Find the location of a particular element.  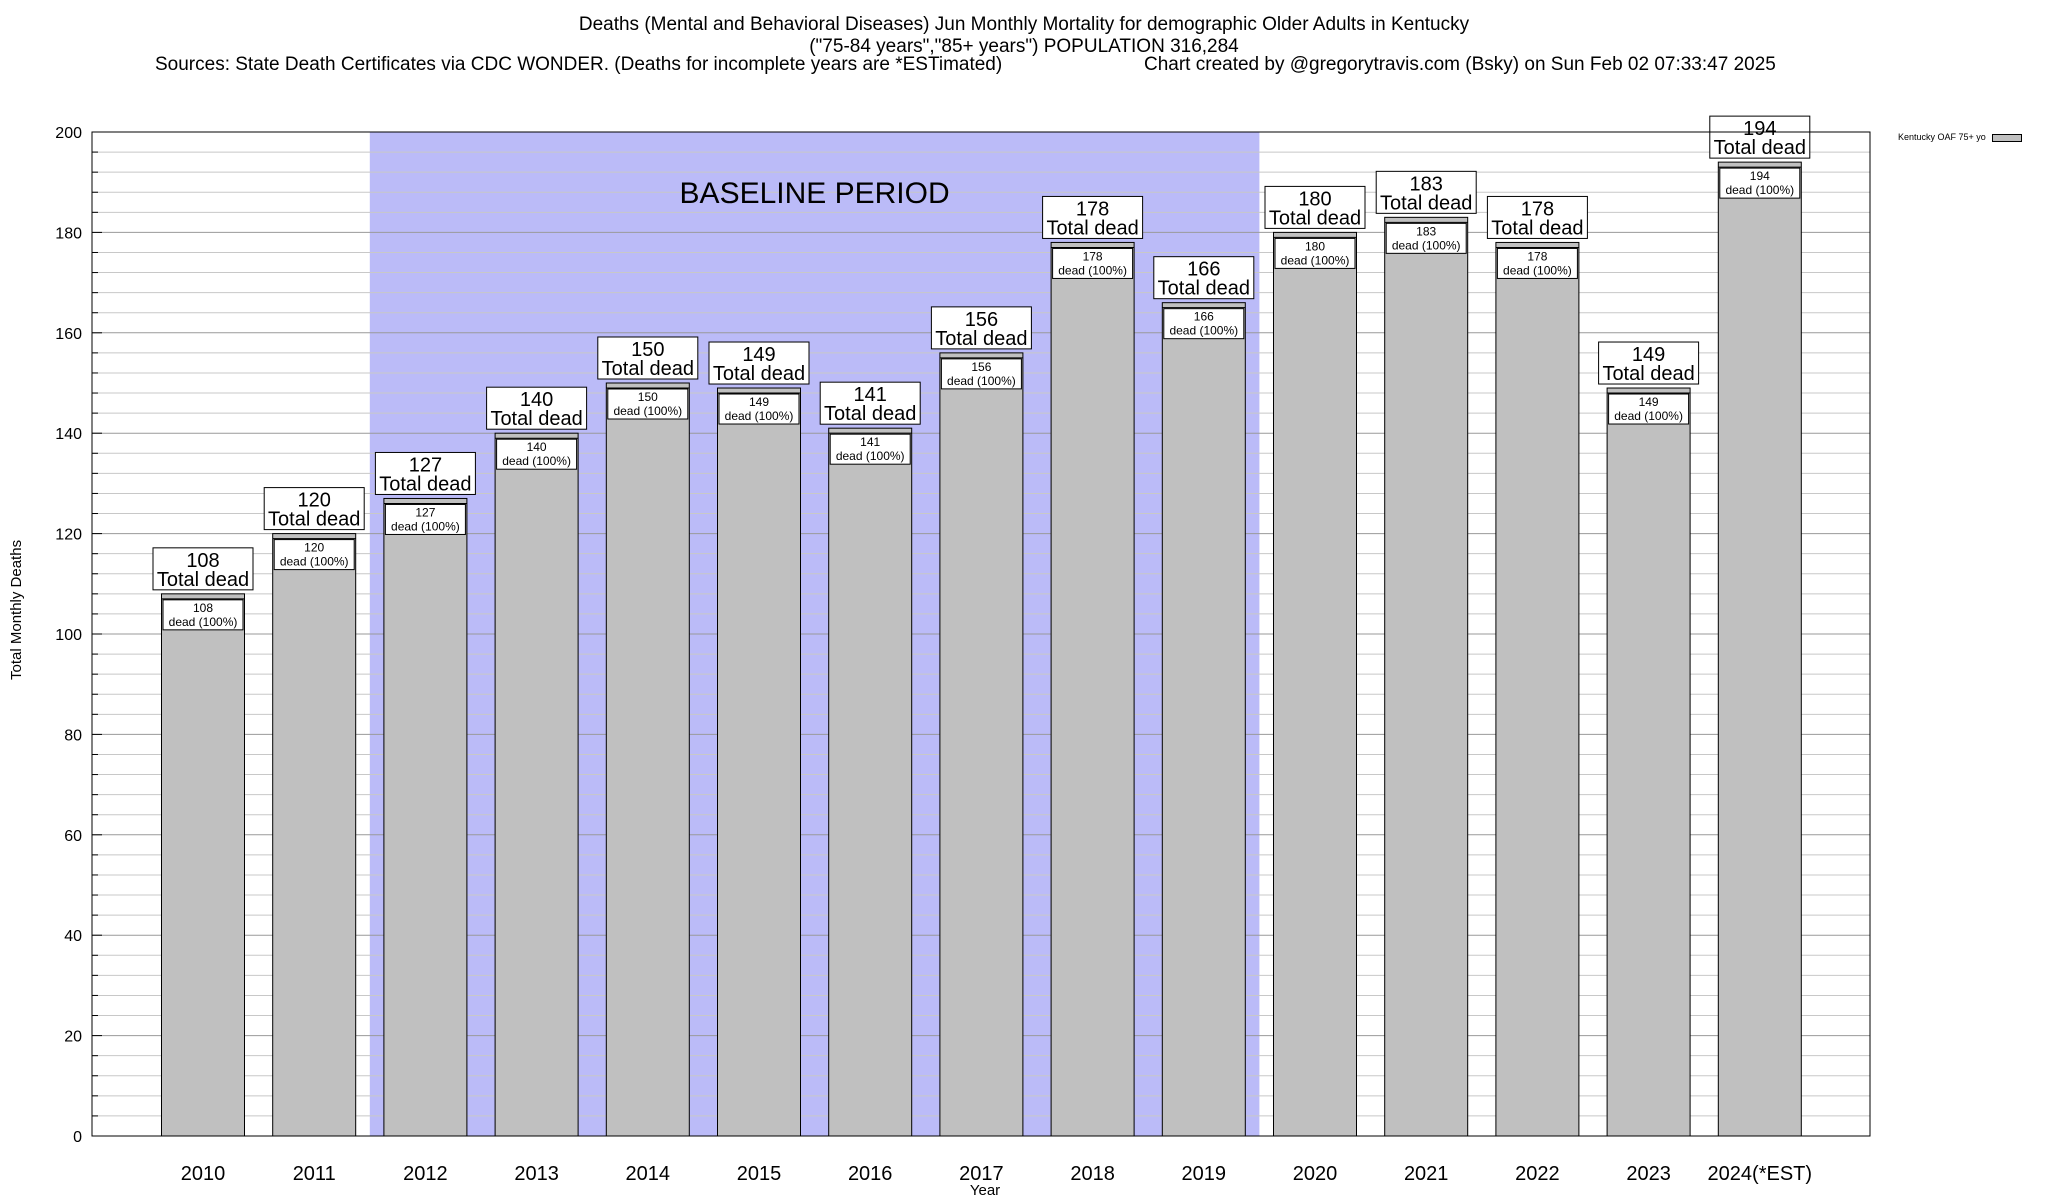

total-value-label: 127 is located at coordinates (425, 465).